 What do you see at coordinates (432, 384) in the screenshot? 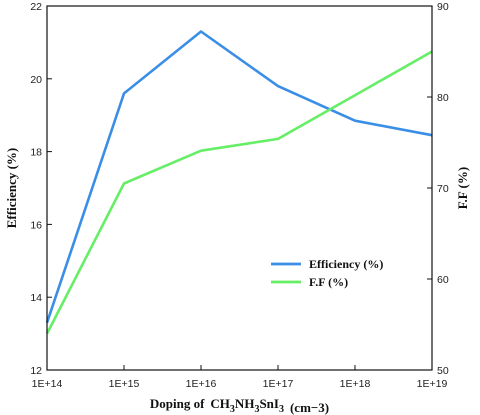
I see `x-tick-label: 1E+19` at bounding box center [432, 384].